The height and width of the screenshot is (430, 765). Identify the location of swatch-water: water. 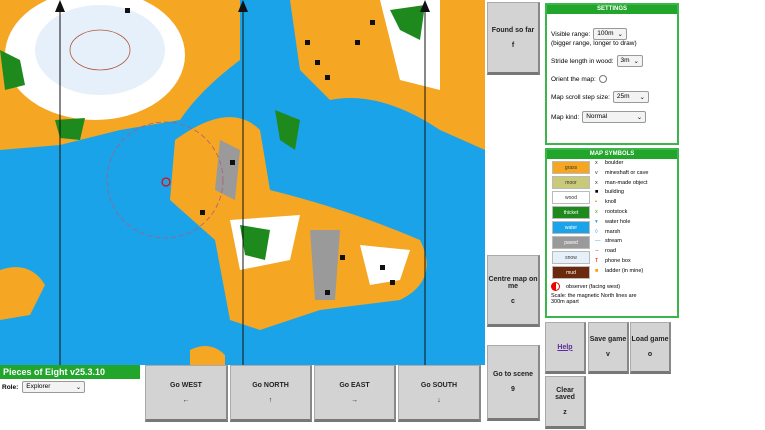
(571, 227).